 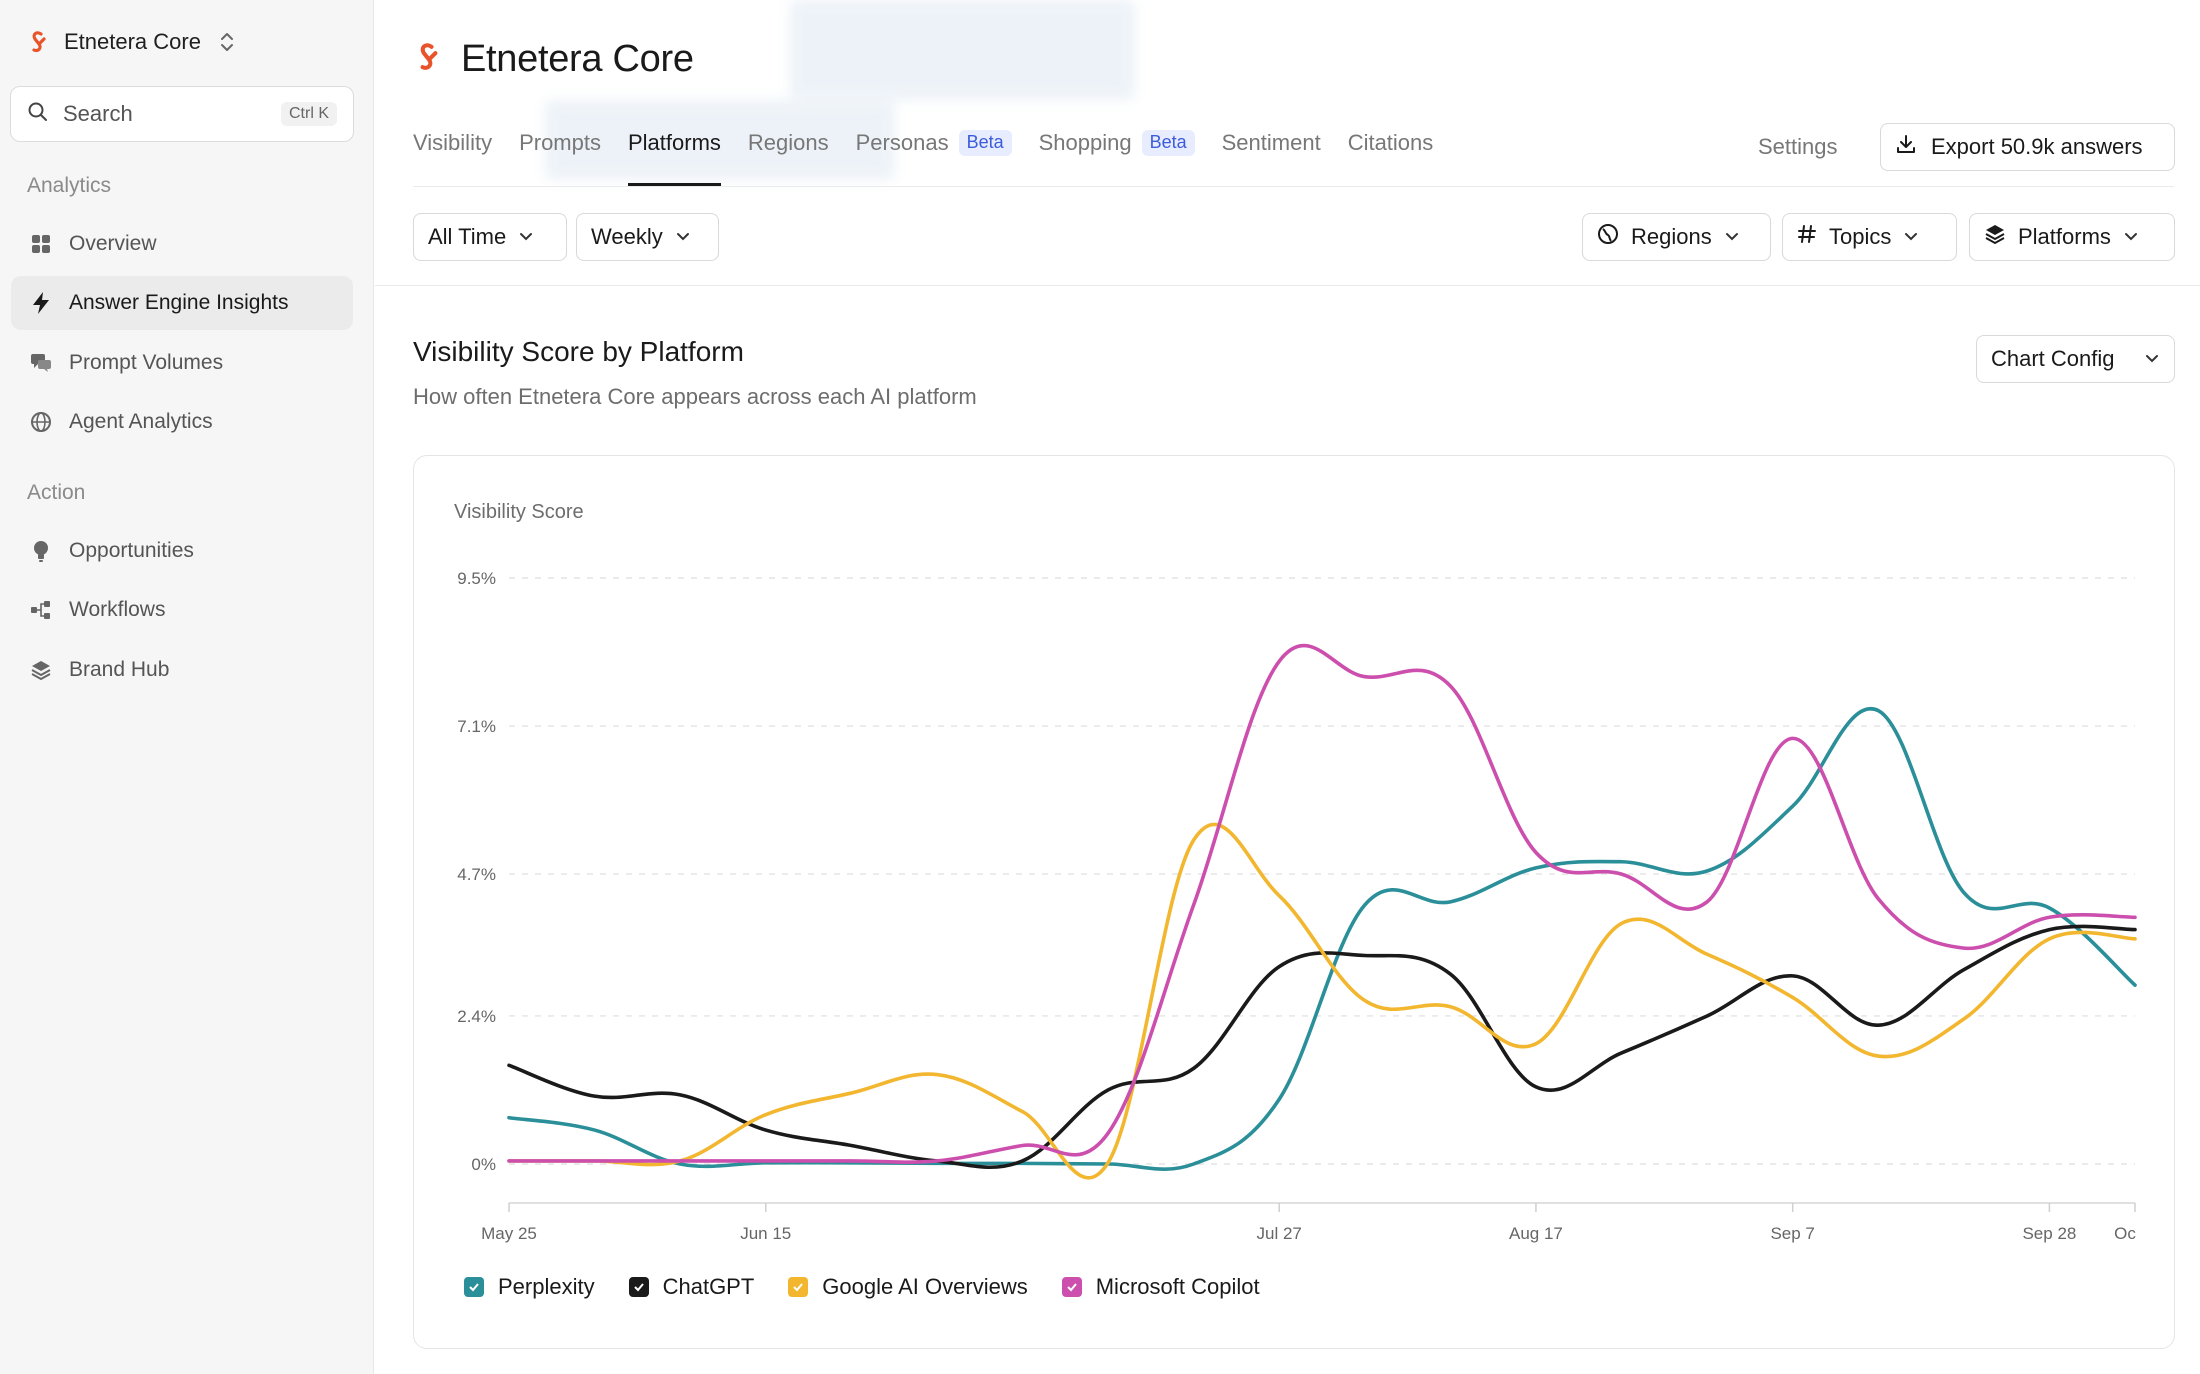 What do you see at coordinates (182, 670) in the screenshot?
I see `sidebar-item-brand-hub: Brand Hub` at bounding box center [182, 670].